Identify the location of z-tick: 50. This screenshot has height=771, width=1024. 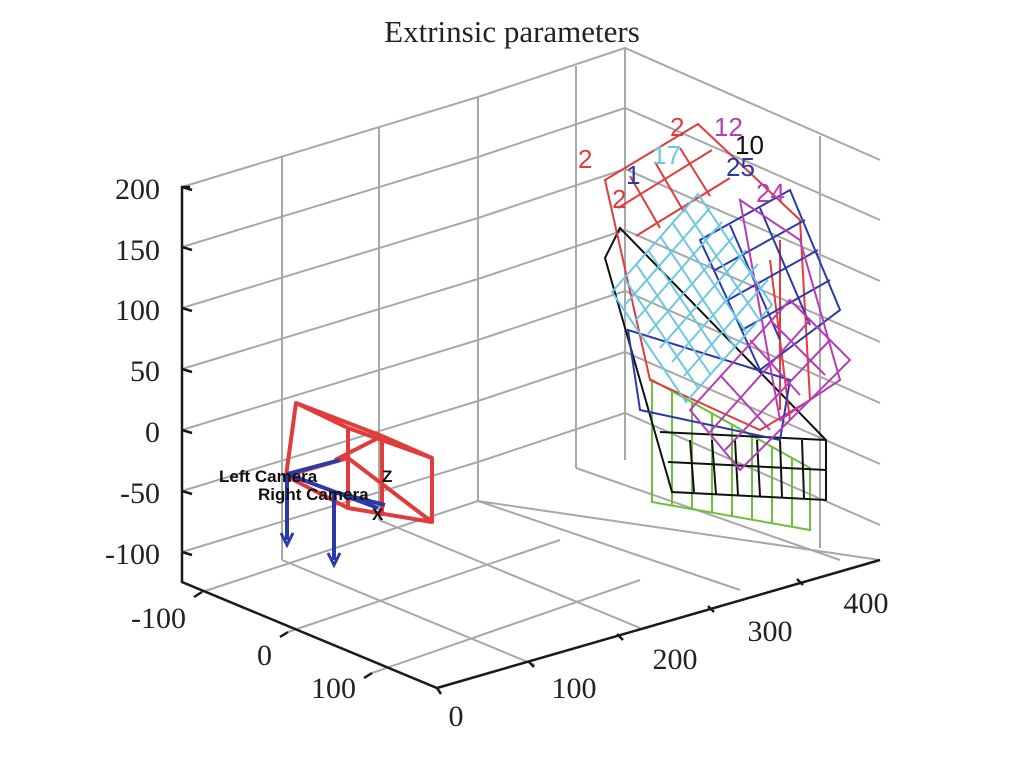
(145, 371).